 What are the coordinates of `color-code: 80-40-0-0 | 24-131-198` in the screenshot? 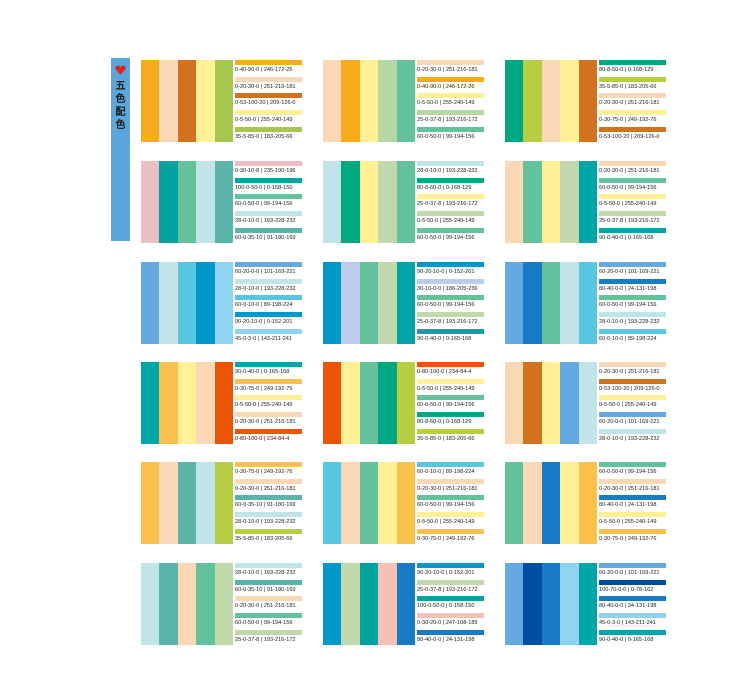 It's located at (446, 640).